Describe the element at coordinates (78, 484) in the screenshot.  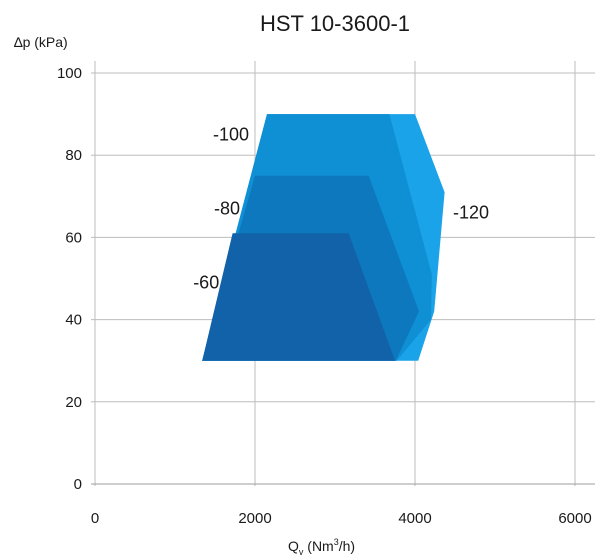
I see `y-tick-label: 0` at that location.